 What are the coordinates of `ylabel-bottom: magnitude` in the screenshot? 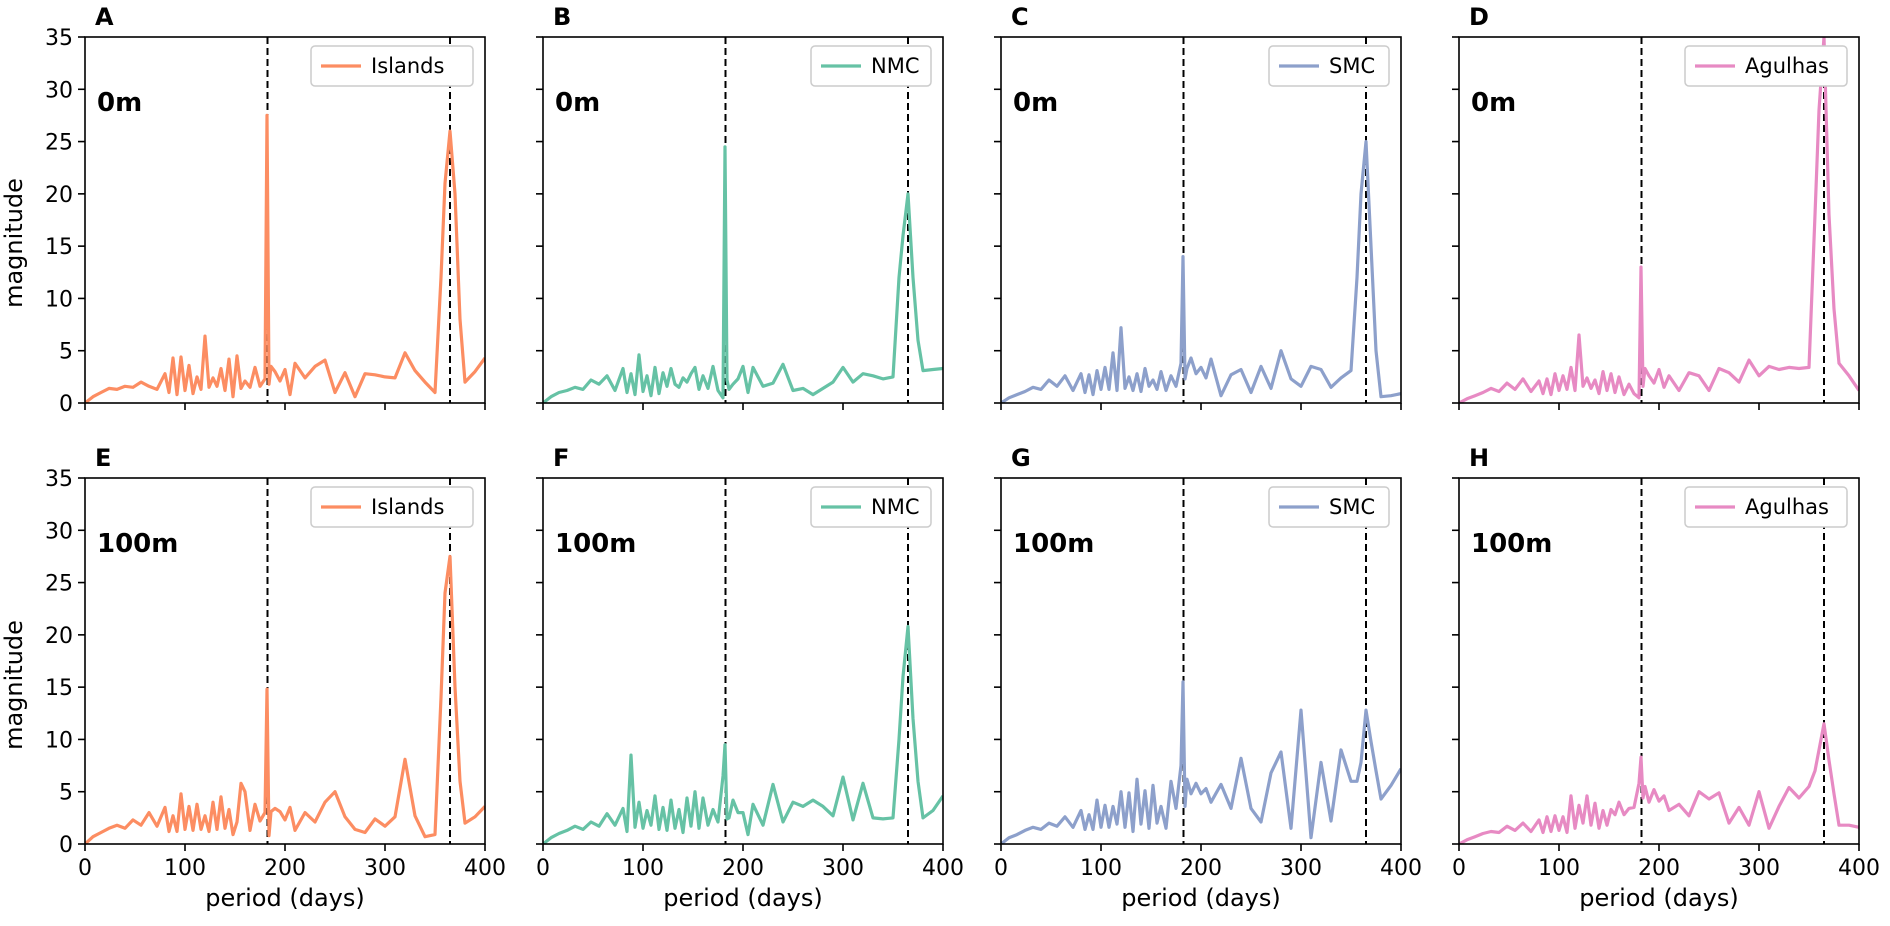 It's located at (14, 685).